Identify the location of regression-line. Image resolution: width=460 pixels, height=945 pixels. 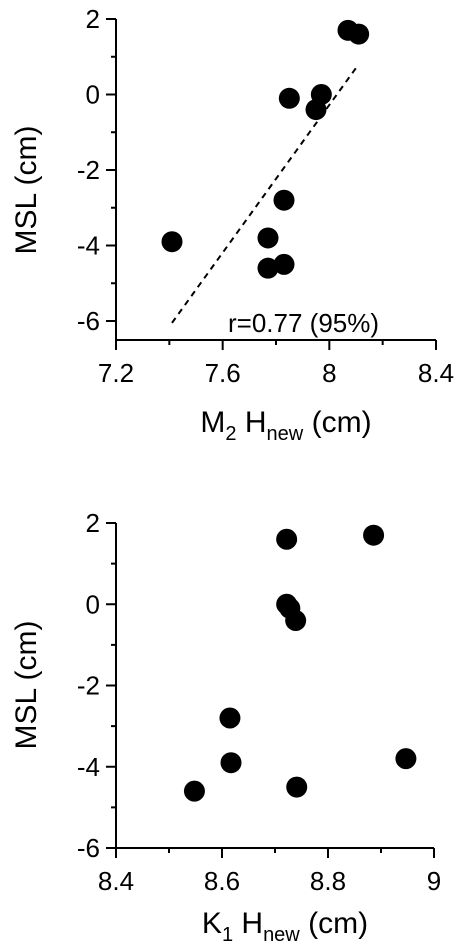
(265, 193).